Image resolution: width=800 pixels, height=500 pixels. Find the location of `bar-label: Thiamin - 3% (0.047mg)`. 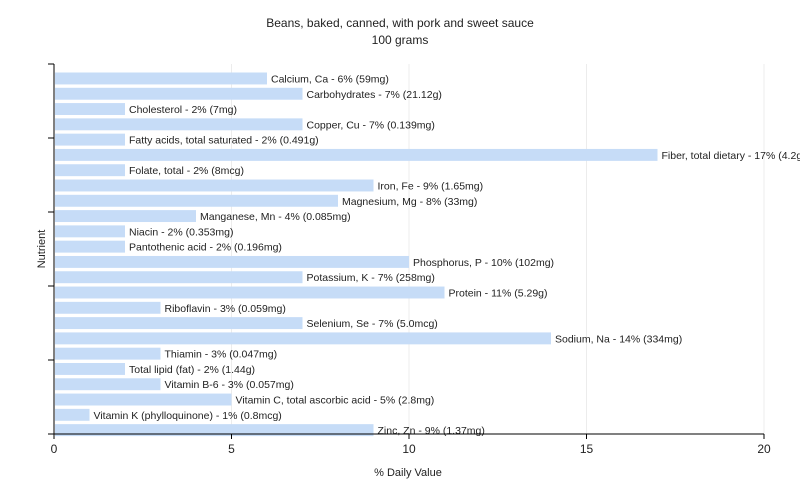

bar-label: Thiamin - 3% (0.047mg) is located at coordinates (221, 355).